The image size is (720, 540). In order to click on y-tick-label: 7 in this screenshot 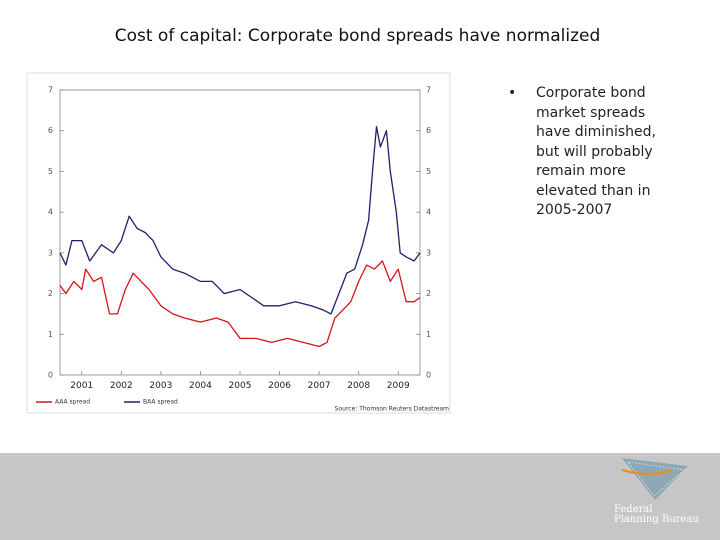, I will do `click(50, 90)`.